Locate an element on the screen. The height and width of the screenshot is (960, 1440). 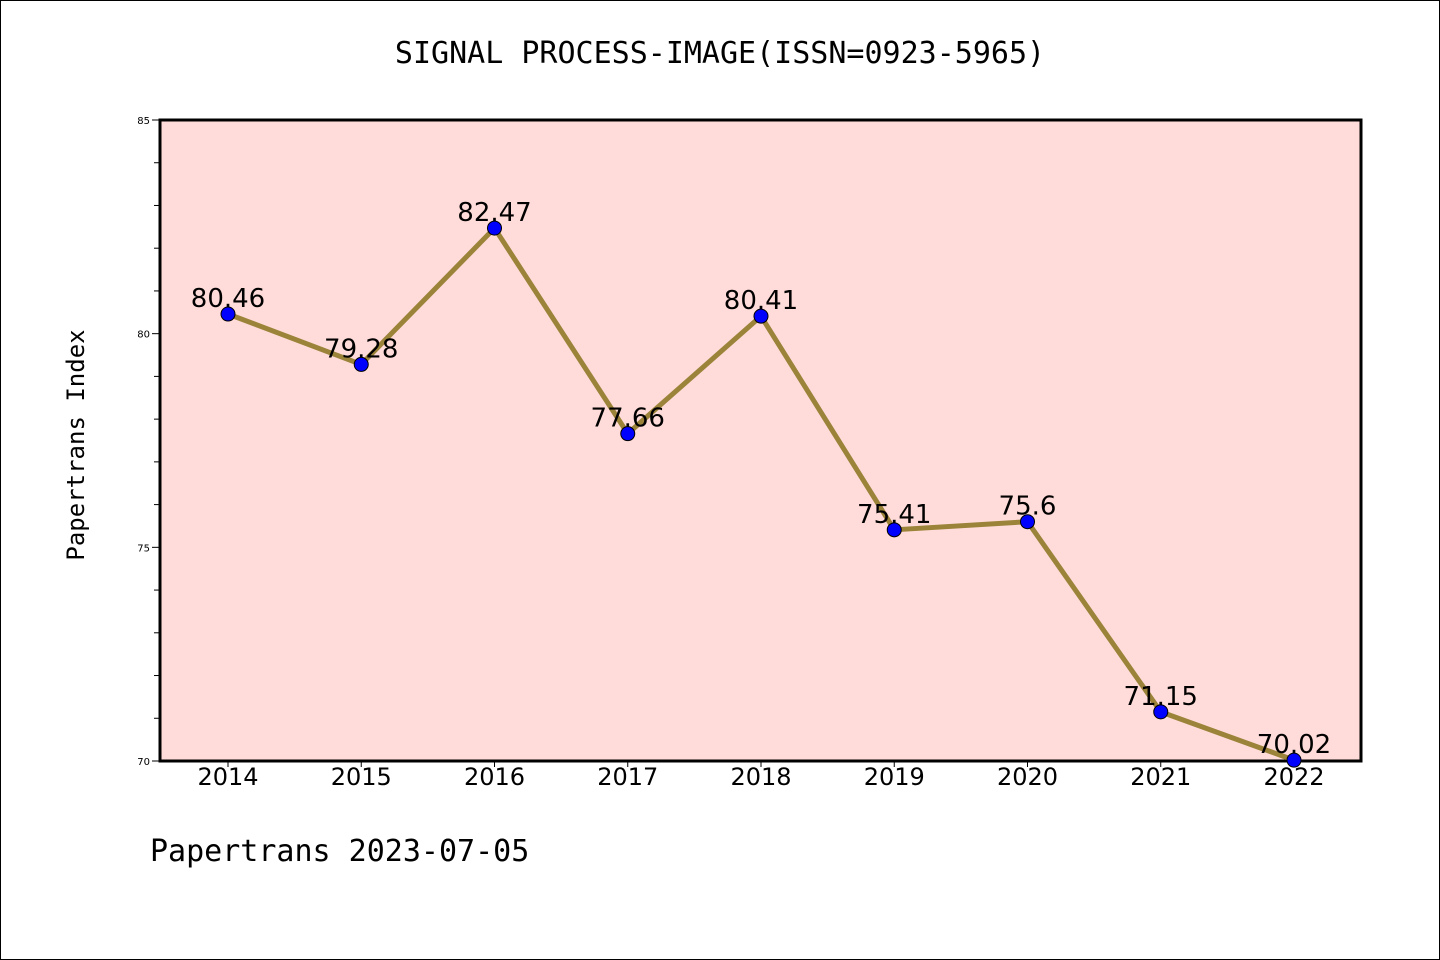
x-tick-label: 2020 is located at coordinates (1027, 777).